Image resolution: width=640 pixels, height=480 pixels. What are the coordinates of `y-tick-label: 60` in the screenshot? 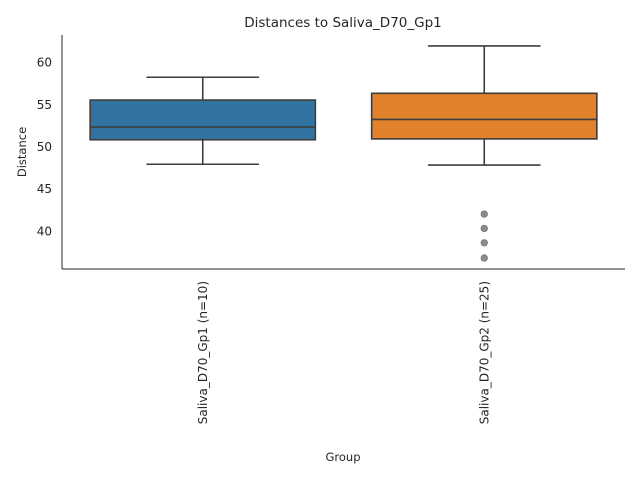 It's located at (44, 63).